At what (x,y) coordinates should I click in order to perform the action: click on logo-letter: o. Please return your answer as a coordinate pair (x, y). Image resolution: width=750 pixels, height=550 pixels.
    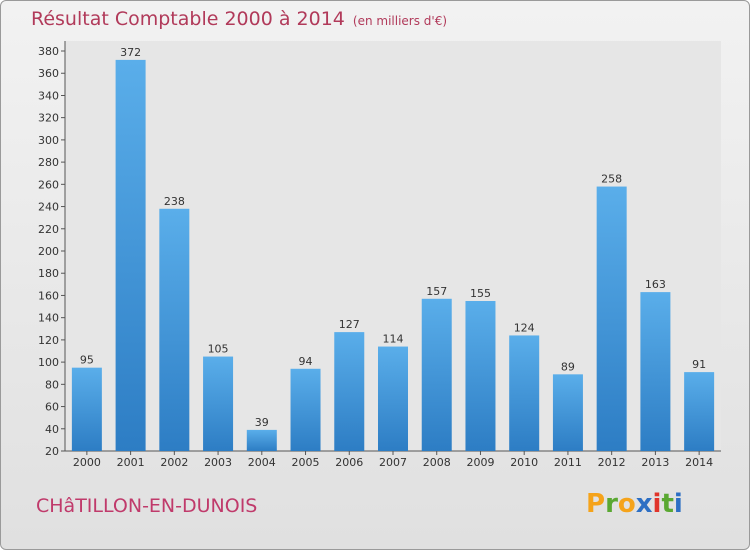
    Looking at the image, I should click on (626, 504).